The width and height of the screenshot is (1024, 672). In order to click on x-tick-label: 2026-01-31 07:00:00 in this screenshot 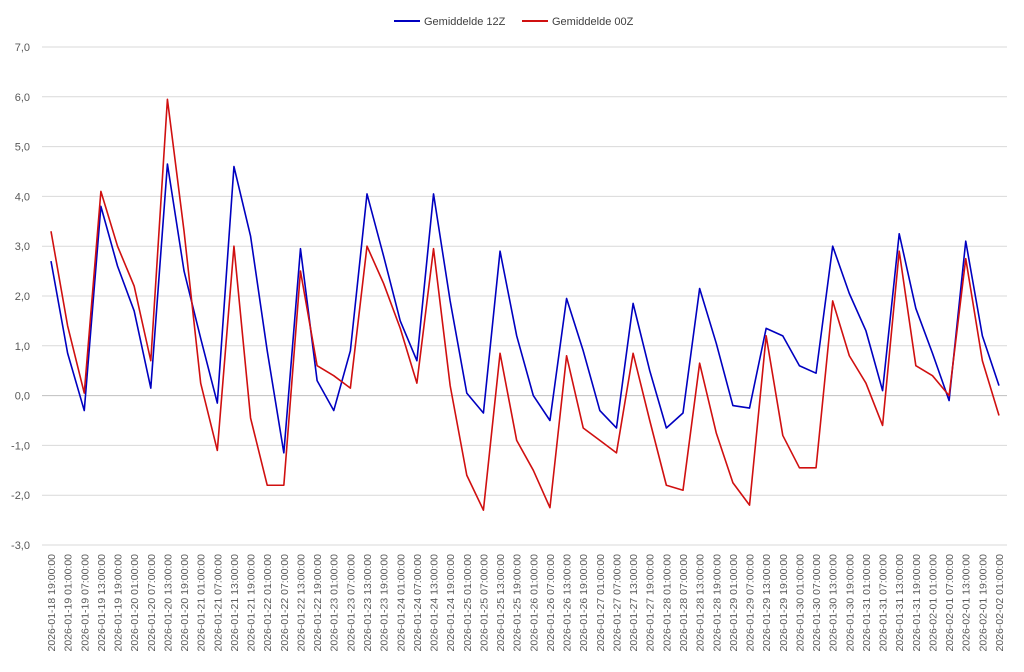, I will do `click(884, 603)`.